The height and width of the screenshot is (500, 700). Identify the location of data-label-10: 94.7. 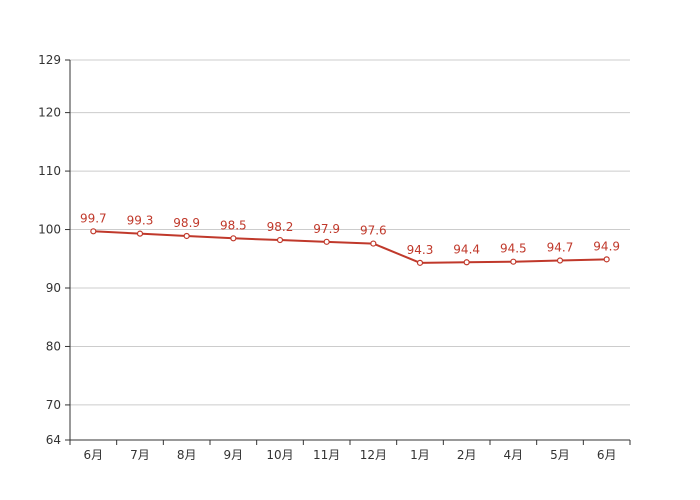
(560, 248).